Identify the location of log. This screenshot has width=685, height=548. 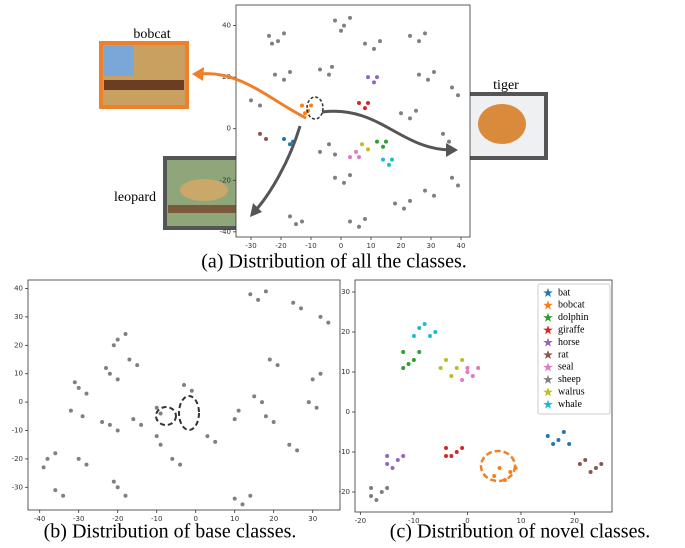
(206, 209).